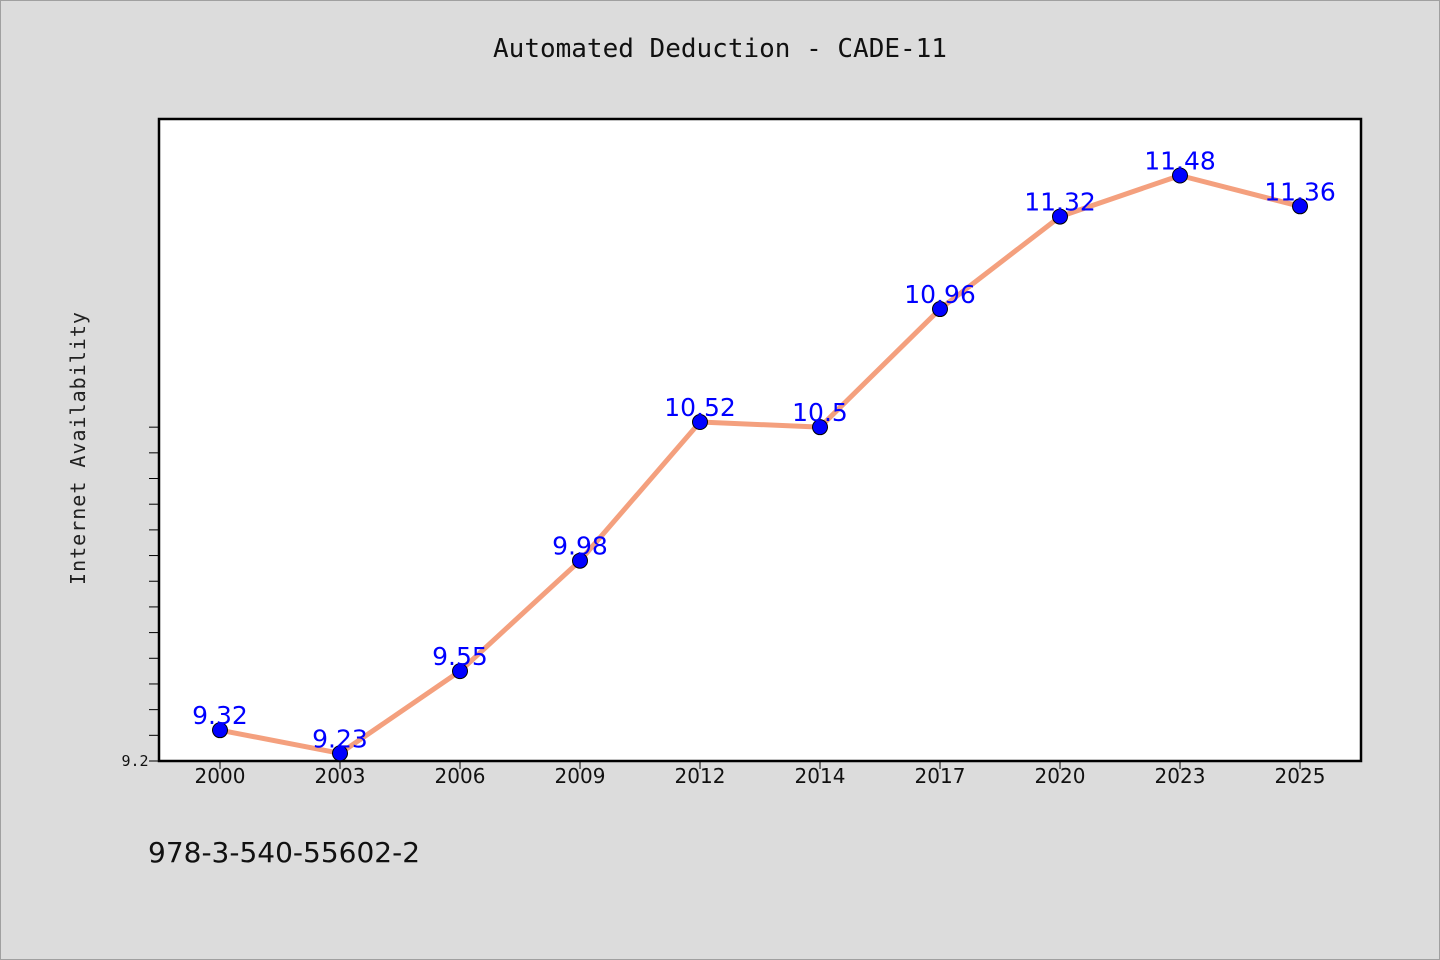 The height and width of the screenshot is (960, 1440). I want to click on data-label: 11.48, so click(1180, 160).